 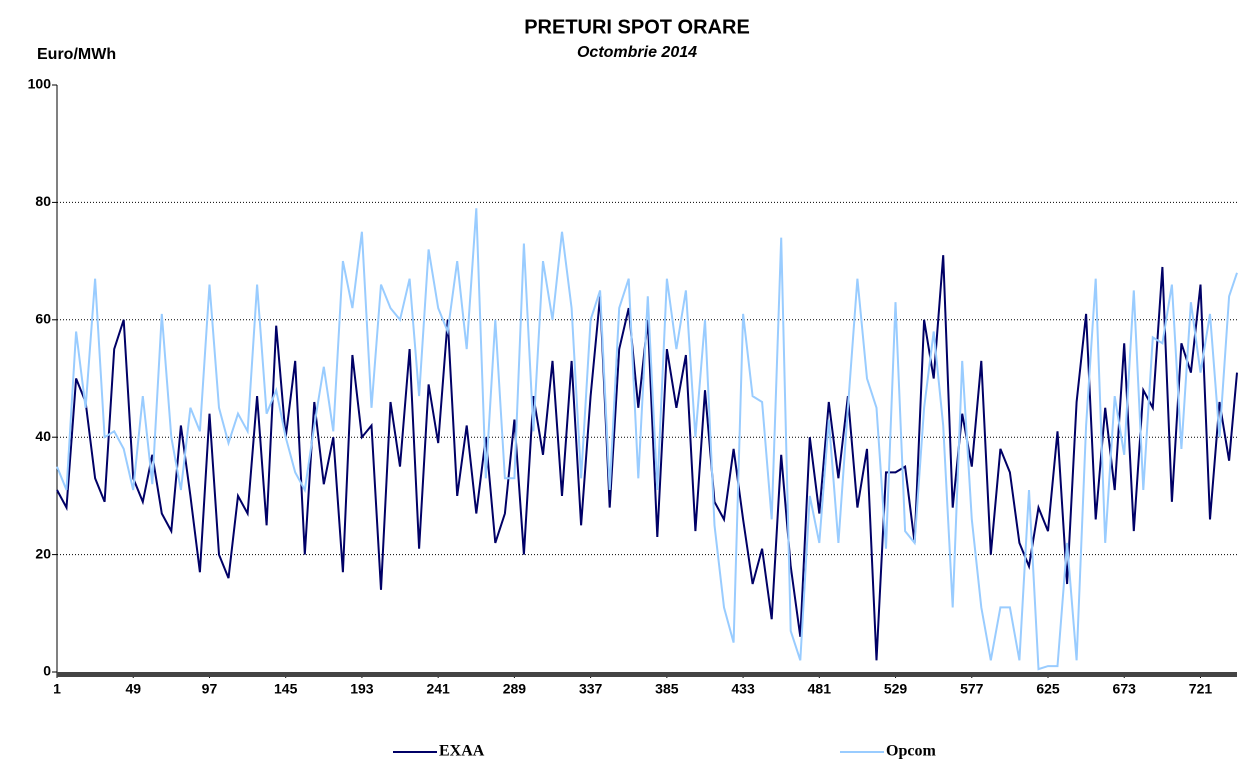 I want to click on x-tick-label: 481, so click(x=820, y=689).